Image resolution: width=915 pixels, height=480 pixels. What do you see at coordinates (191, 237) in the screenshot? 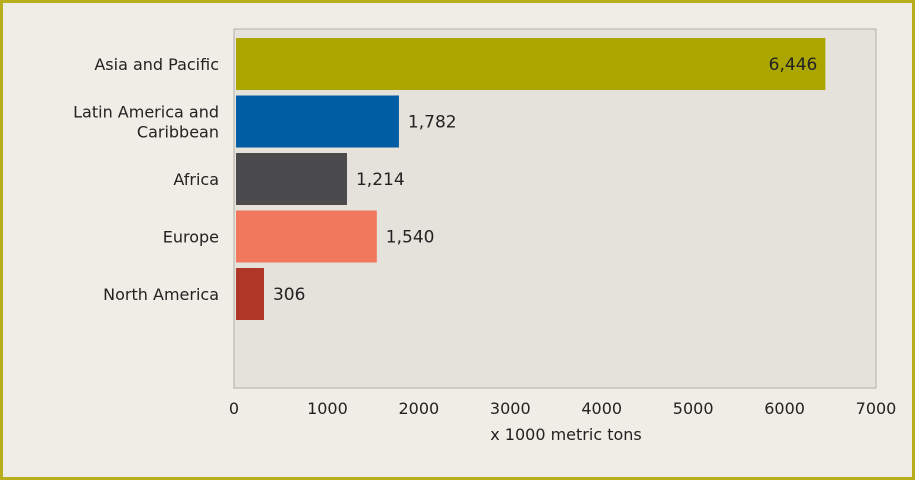
I see `category-label-3: Europe` at bounding box center [191, 237].